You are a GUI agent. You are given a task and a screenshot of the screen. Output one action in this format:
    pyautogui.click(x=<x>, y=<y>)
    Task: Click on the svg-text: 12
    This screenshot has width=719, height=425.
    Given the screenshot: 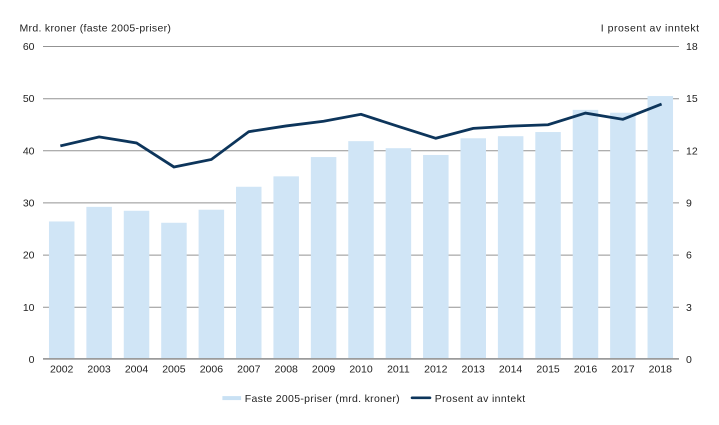 What is the action you would take?
    pyautogui.click(x=692, y=151)
    